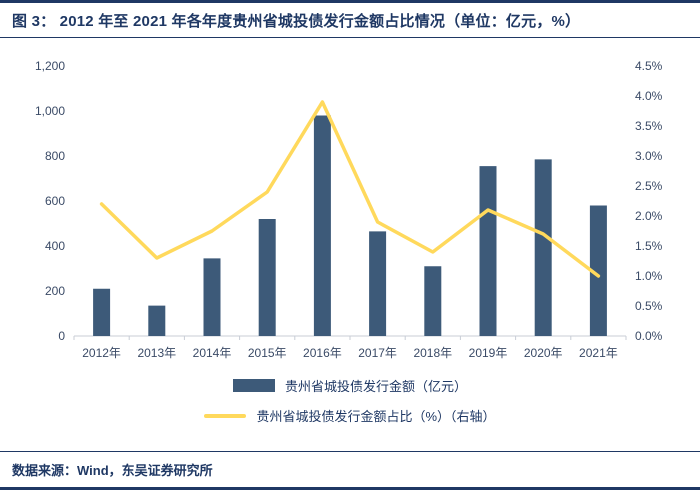  I want to click on figure-footer: 数据来源：Wind，东吴证券研究所, so click(350, 470).